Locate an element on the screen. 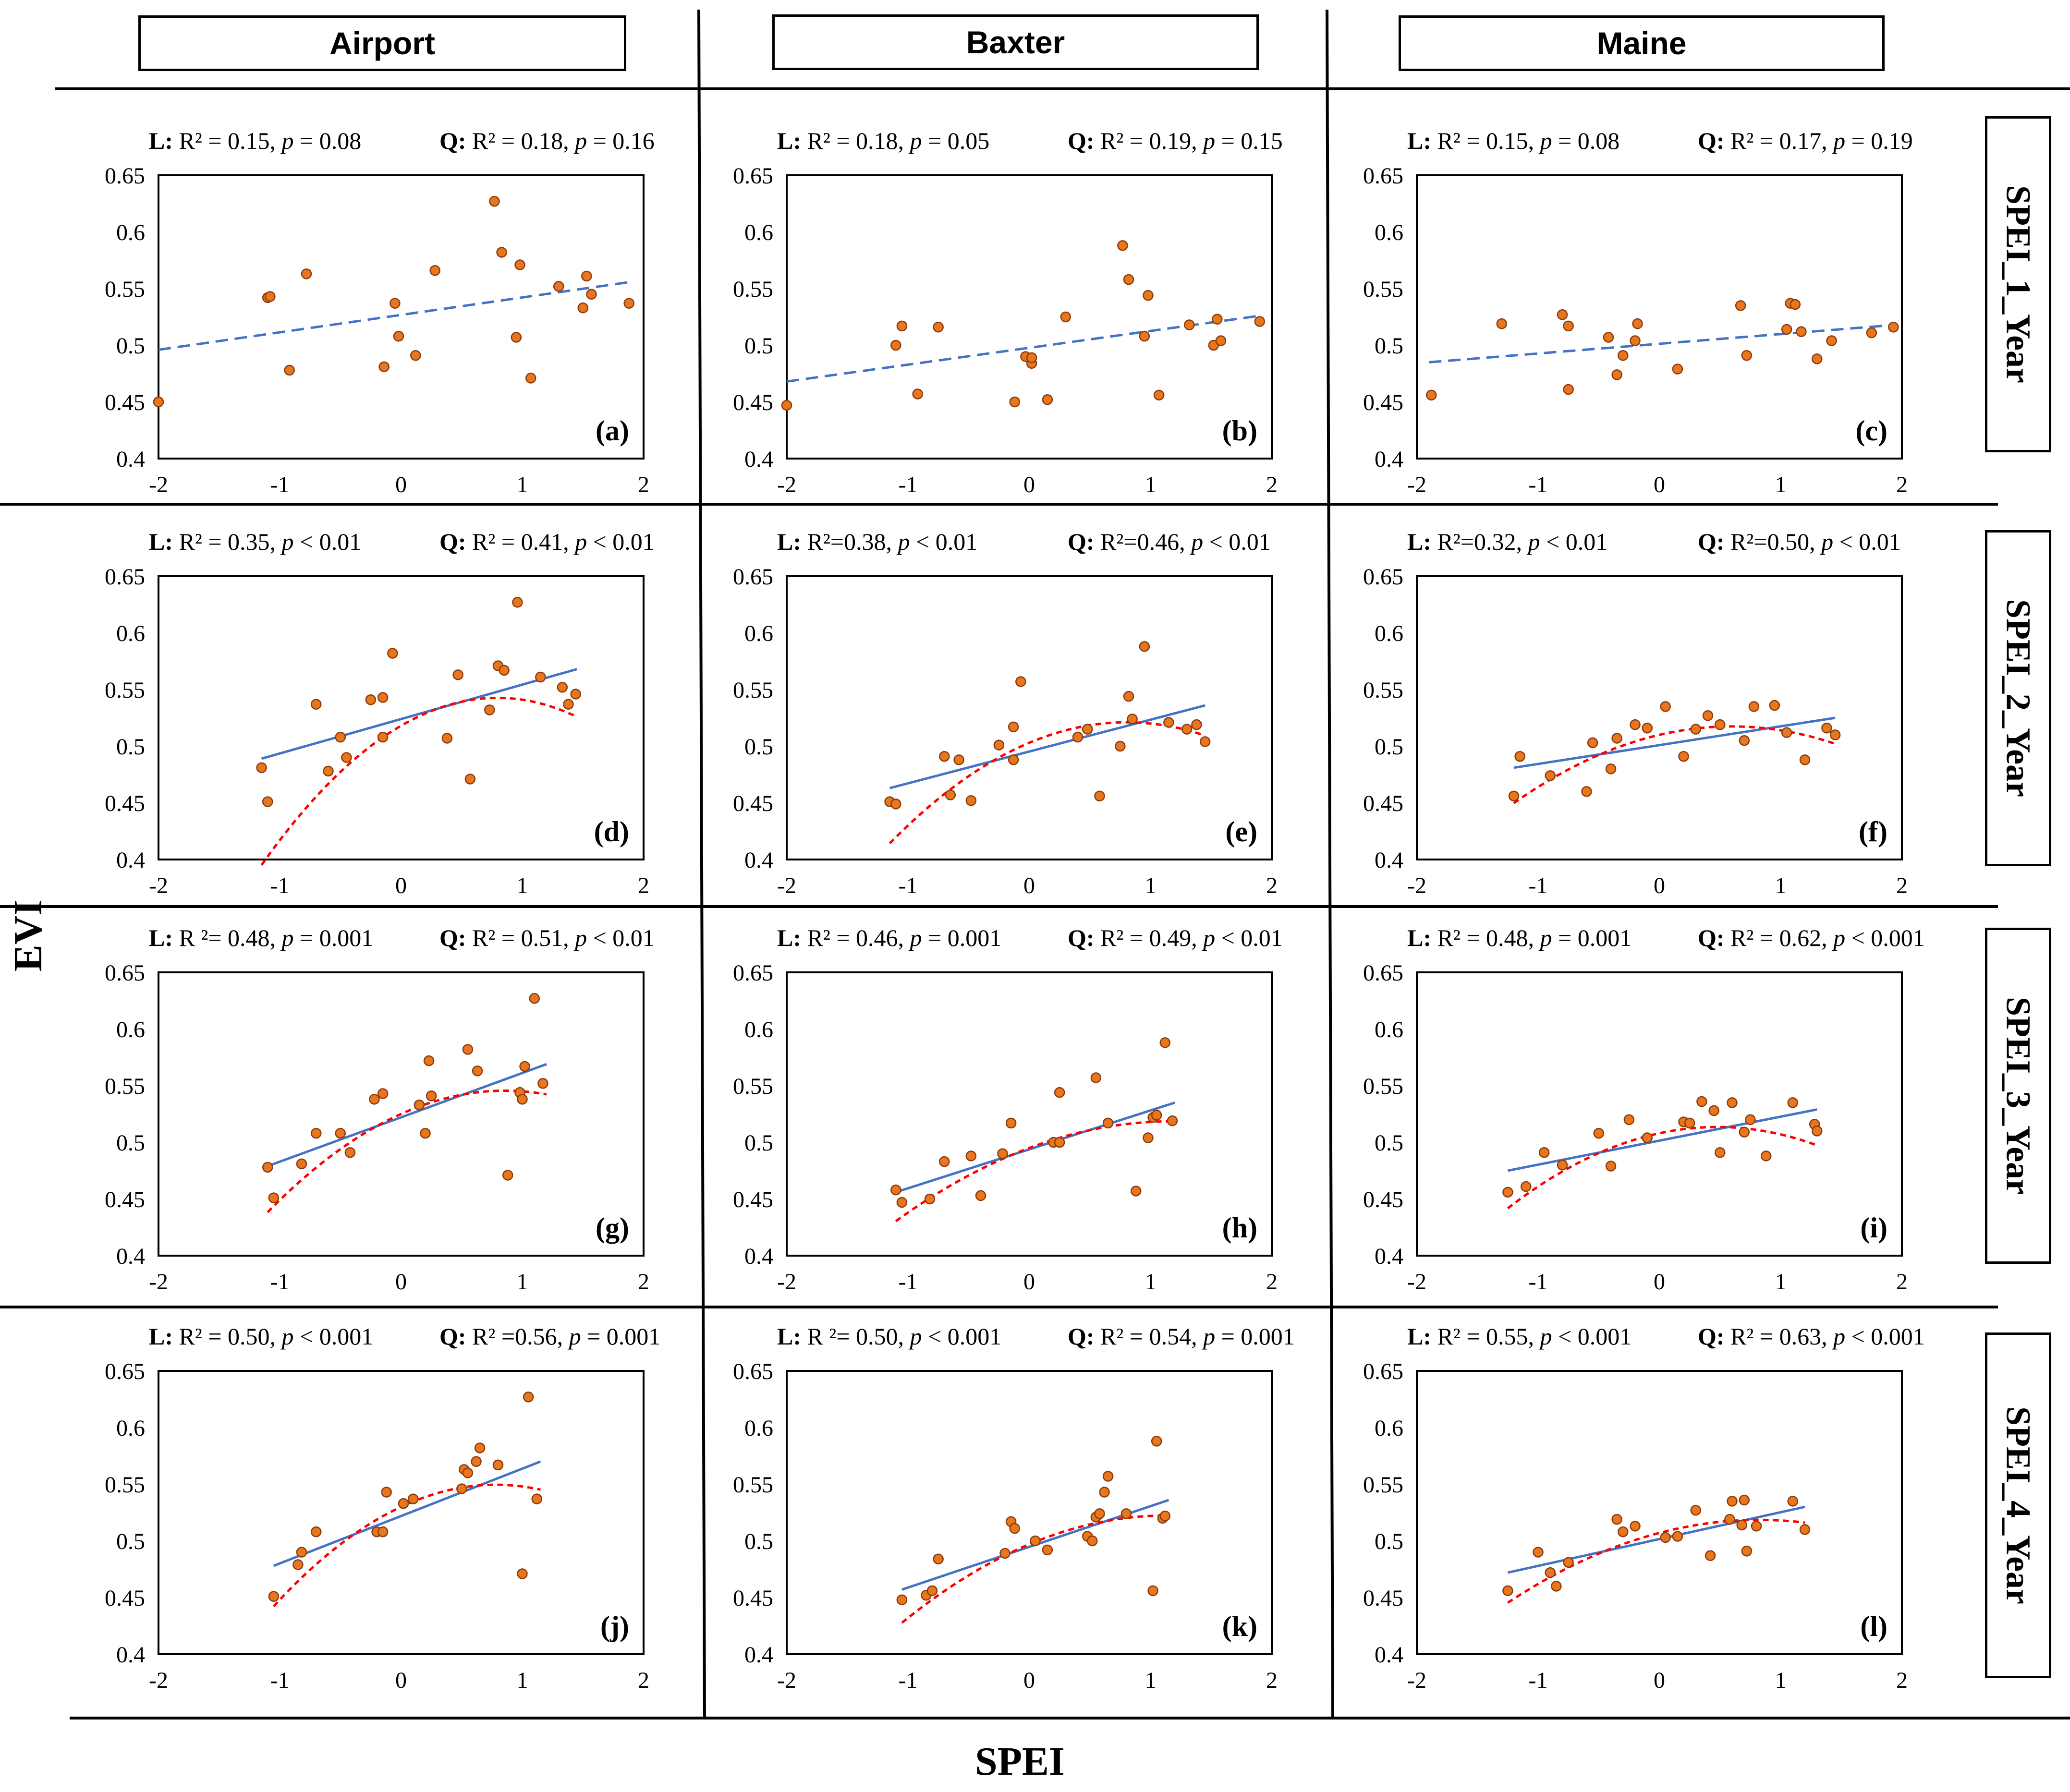  panel-label: (b) is located at coordinates (1239, 431).